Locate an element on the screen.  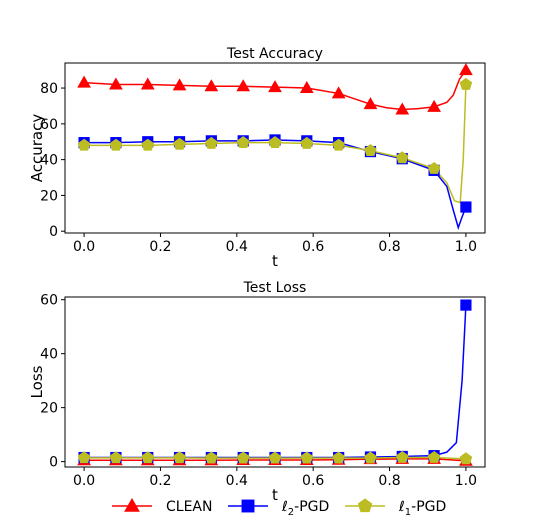
legend: CLEAN ℓ2-PGD ℓ1-PGD is located at coordinates (279, 507).